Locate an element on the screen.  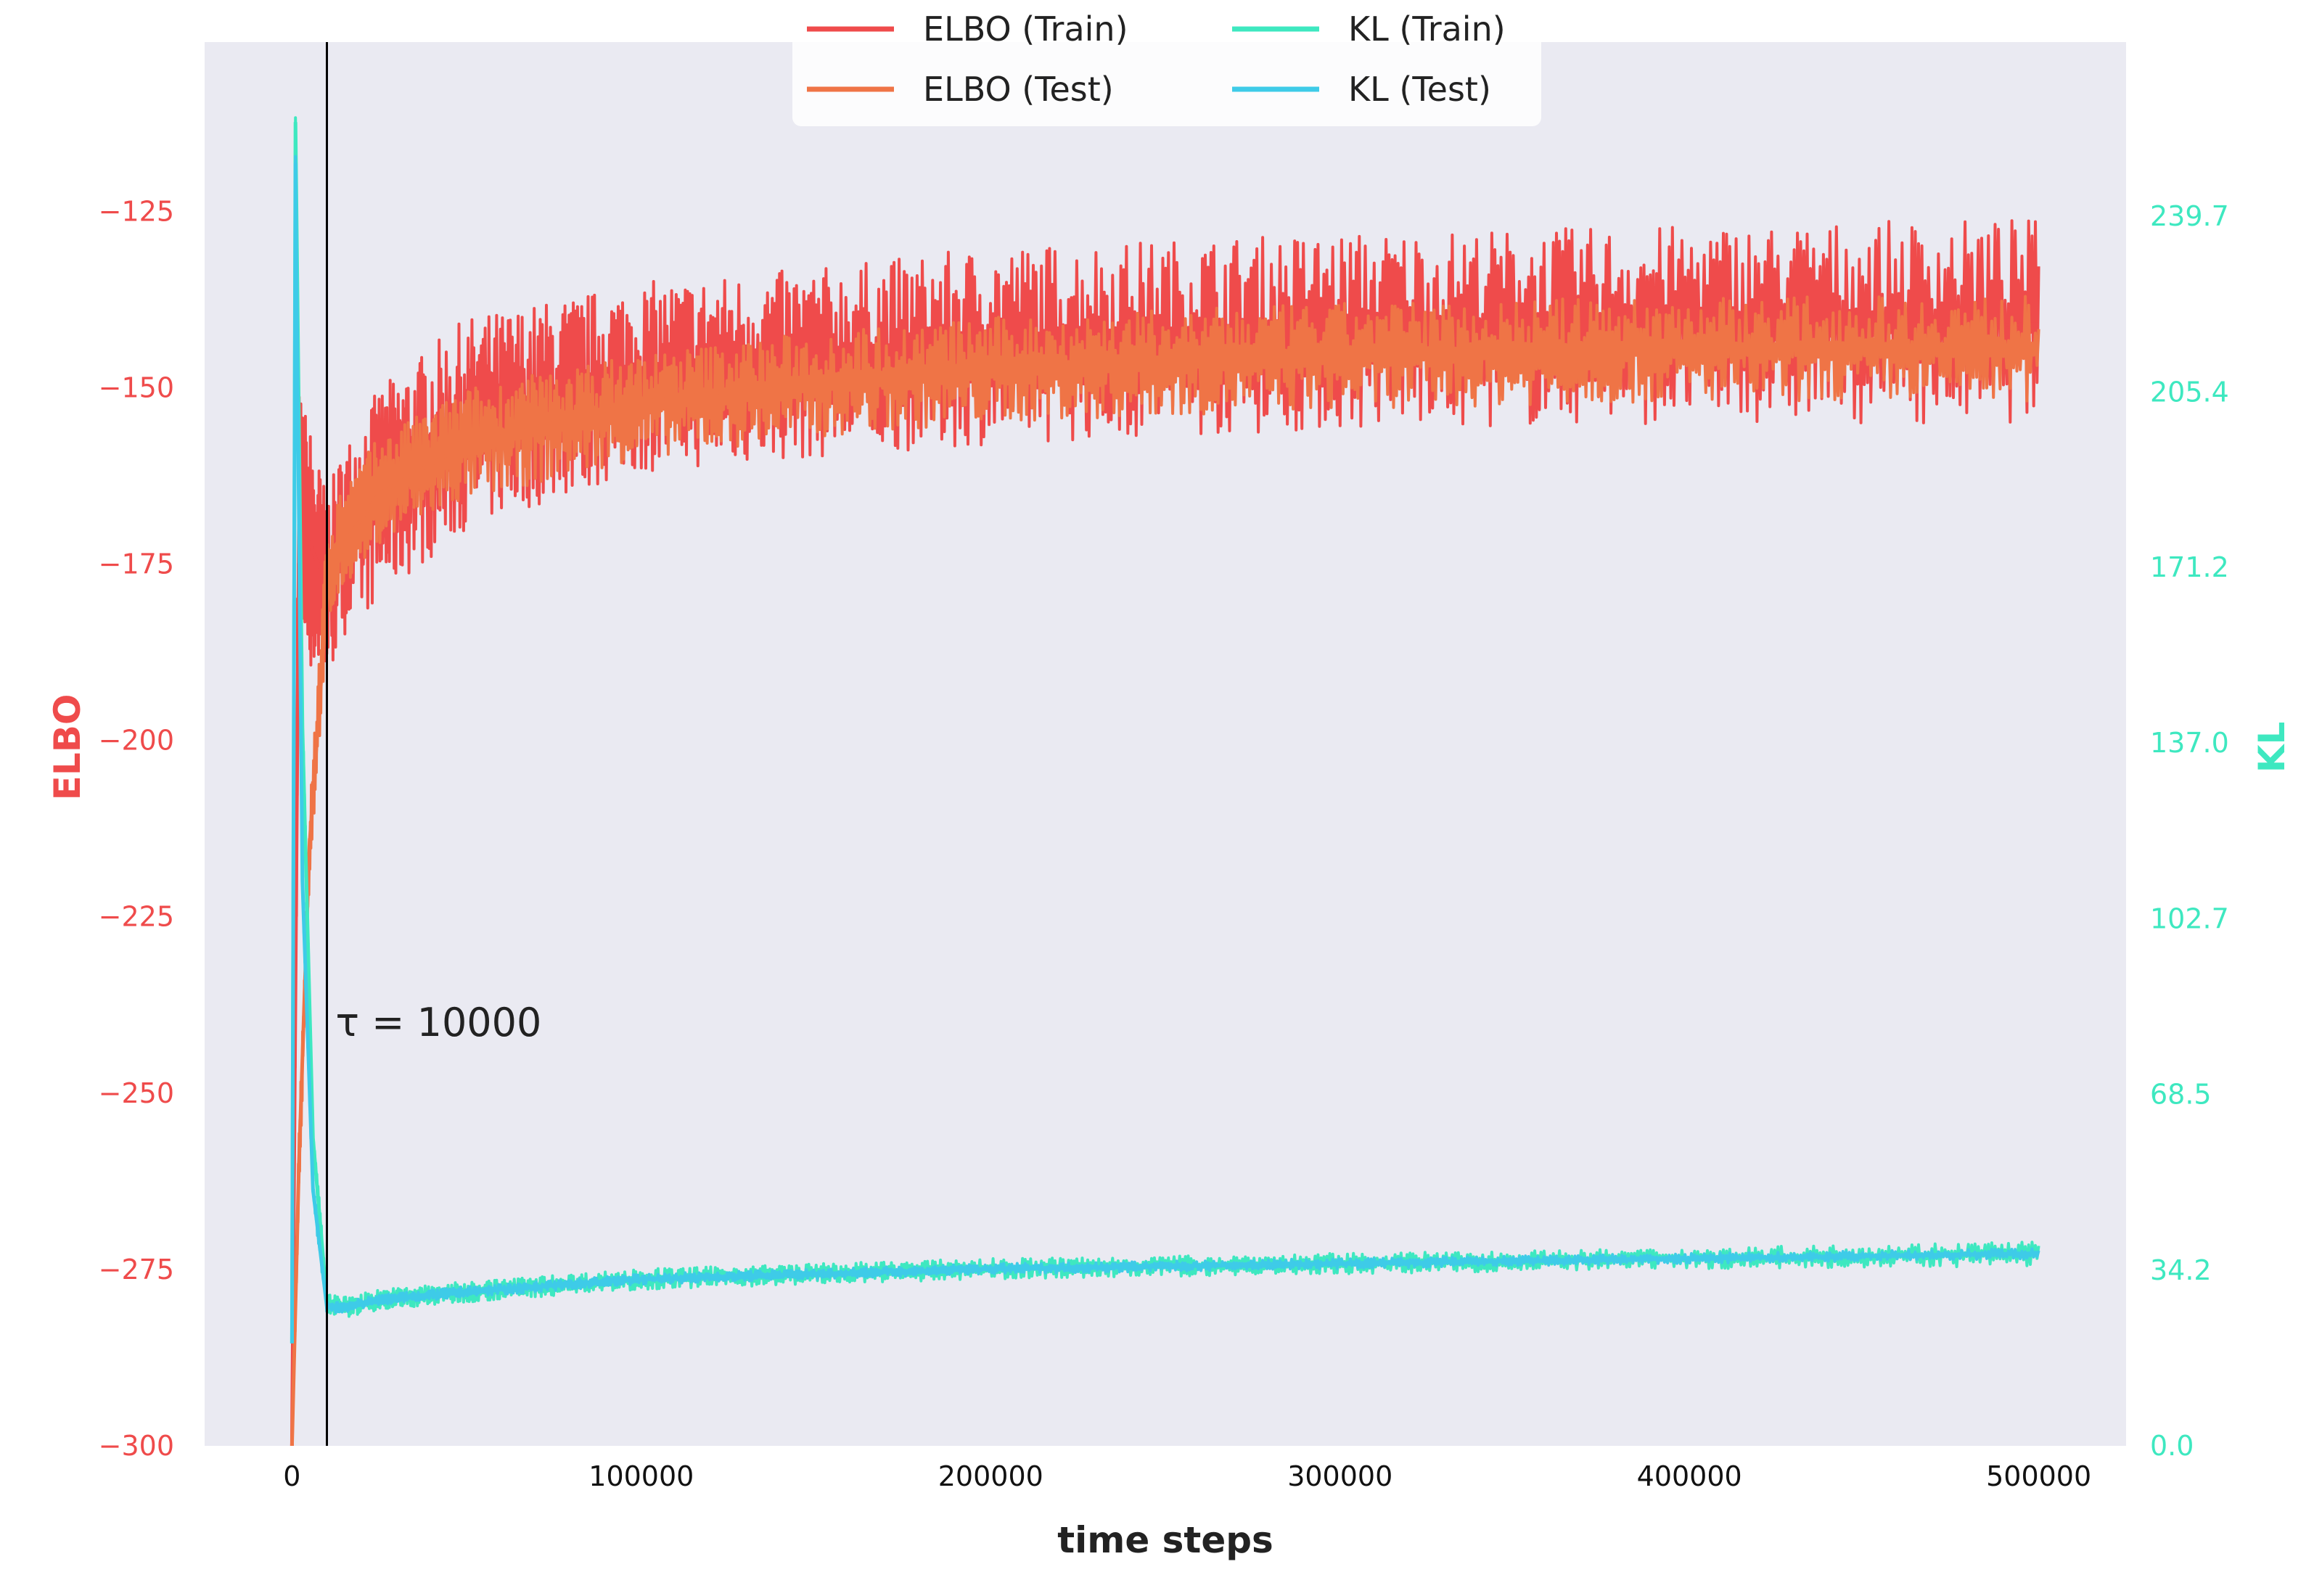
y-left-tick-label: −225 is located at coordinates (136, 917).